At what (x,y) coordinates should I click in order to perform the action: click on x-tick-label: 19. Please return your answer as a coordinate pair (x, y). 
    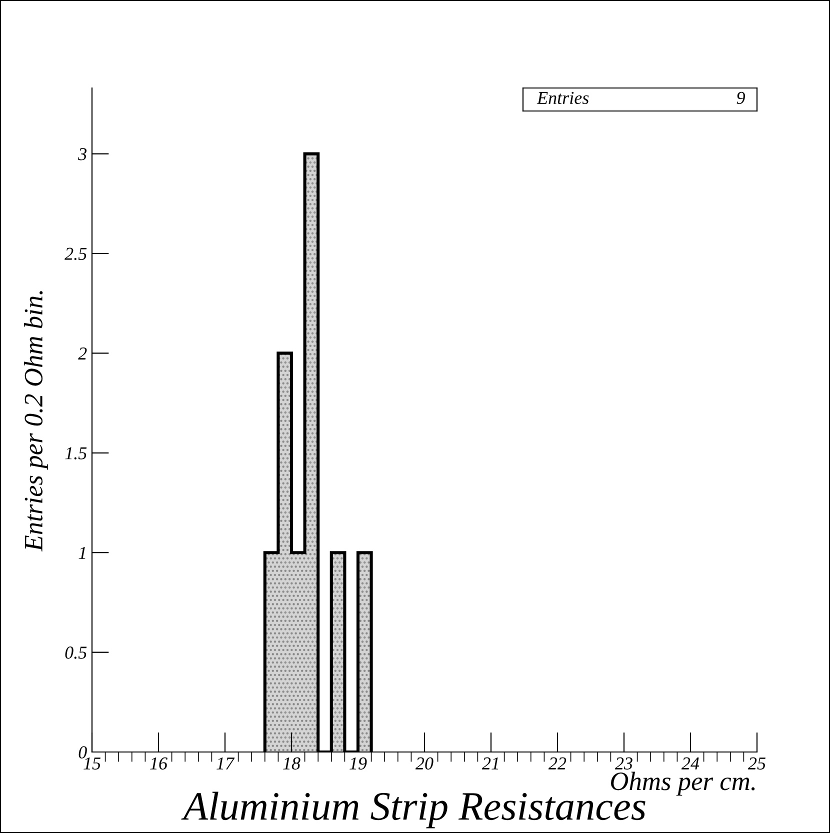
    Looking at the image, I should click on (358, 763).